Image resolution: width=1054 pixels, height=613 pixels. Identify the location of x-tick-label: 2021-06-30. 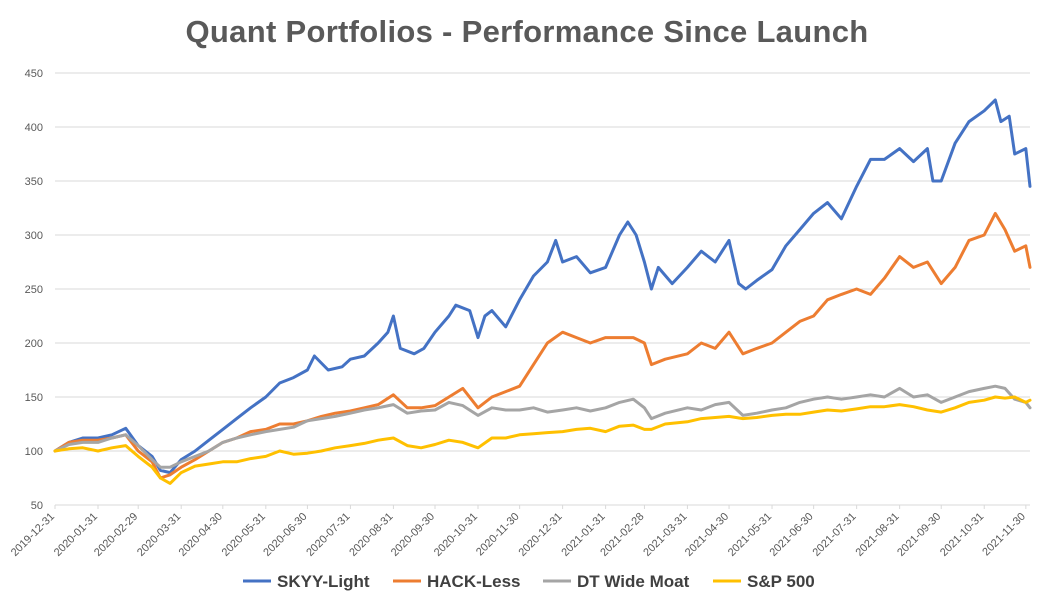
(791, 535).